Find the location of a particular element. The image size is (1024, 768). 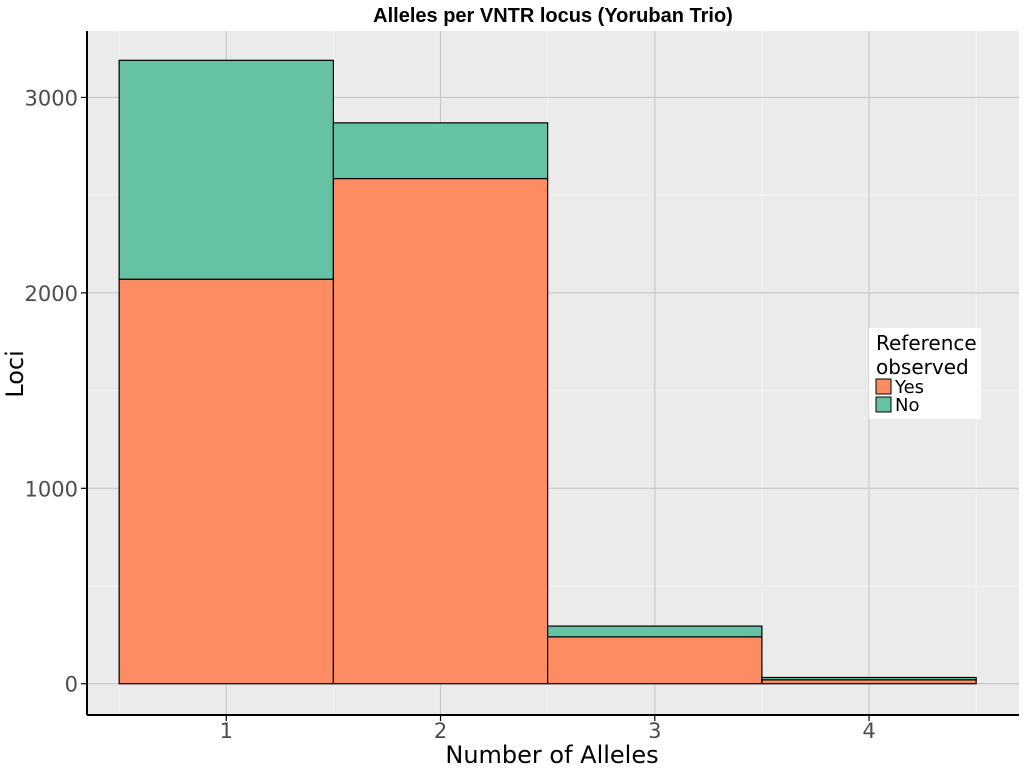

y-tick-label: 1000 is located at coordinates (51, 489).